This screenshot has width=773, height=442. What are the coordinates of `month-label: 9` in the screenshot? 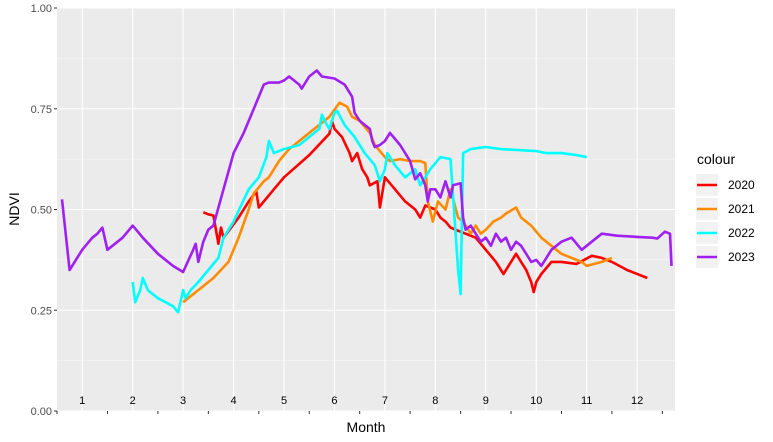 It's located at (486, 401).